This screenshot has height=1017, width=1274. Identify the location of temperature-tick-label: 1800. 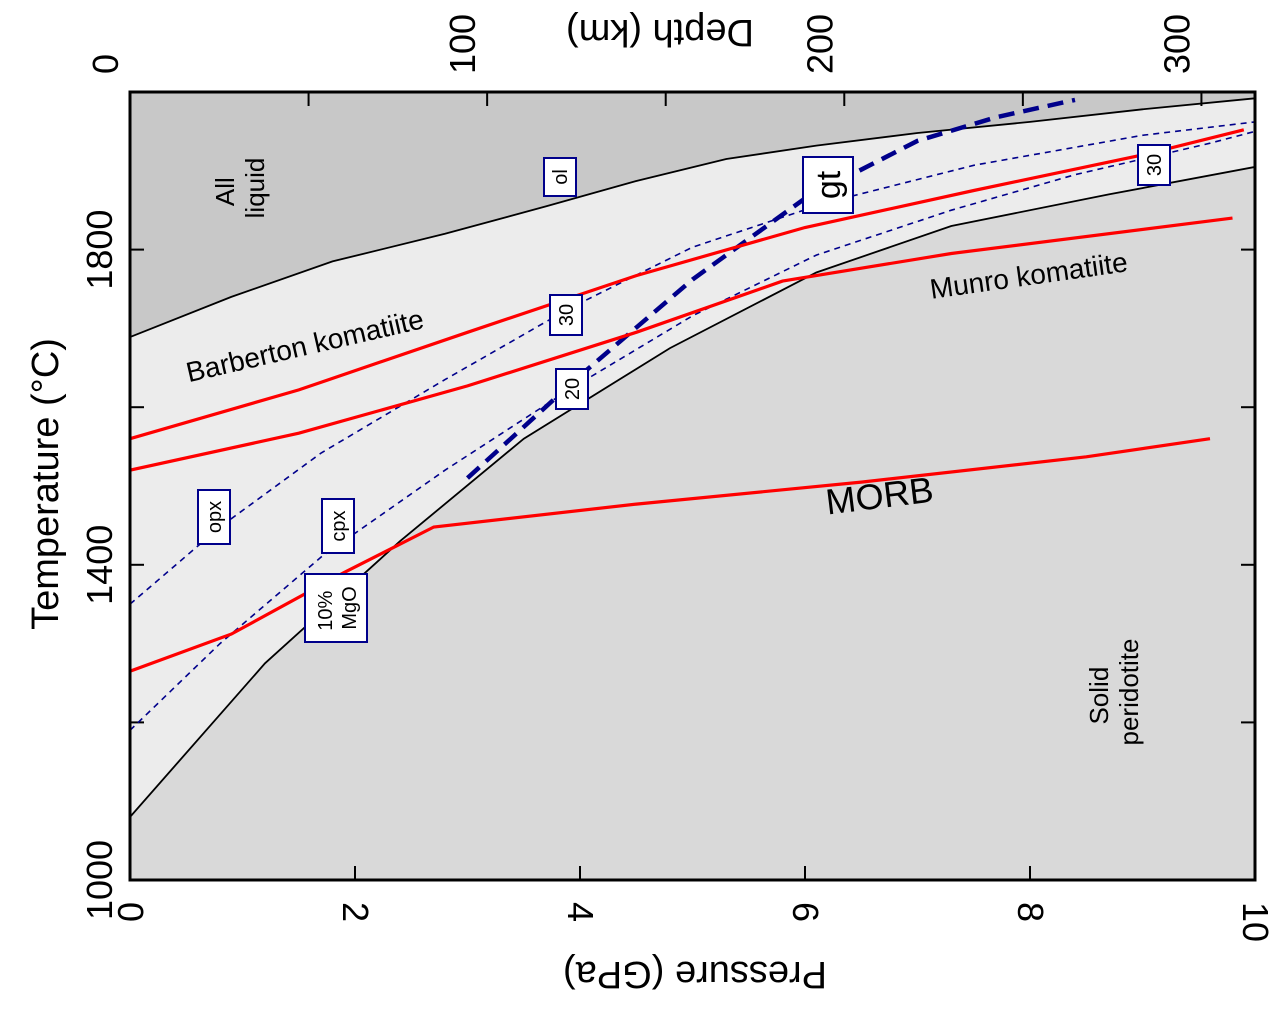
(99, 250).